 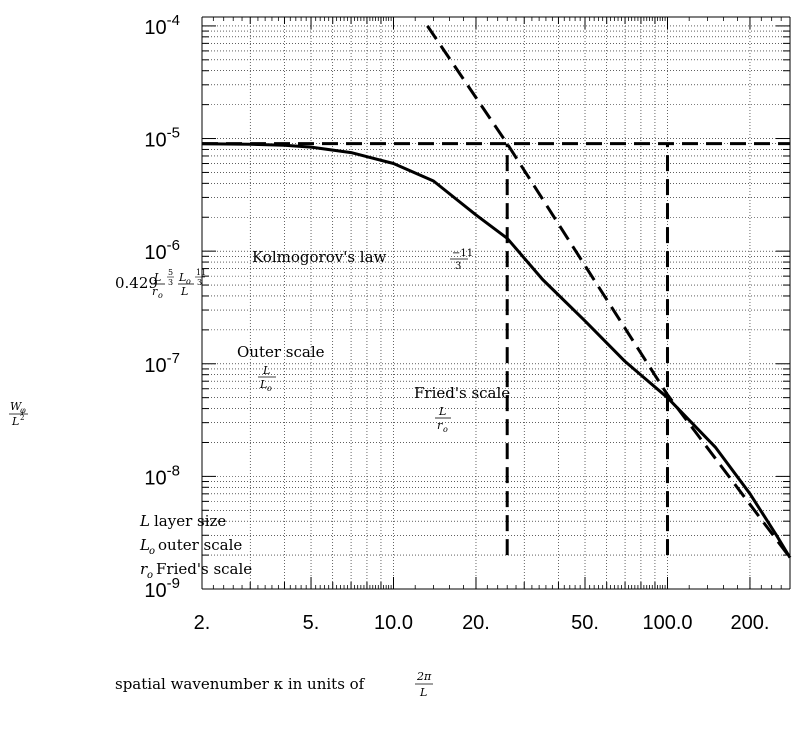 What do you see at coordinates (445, 429) in the screenshot?
I see `fried-frac-den-sub: o` at bounding box center [445, 429].